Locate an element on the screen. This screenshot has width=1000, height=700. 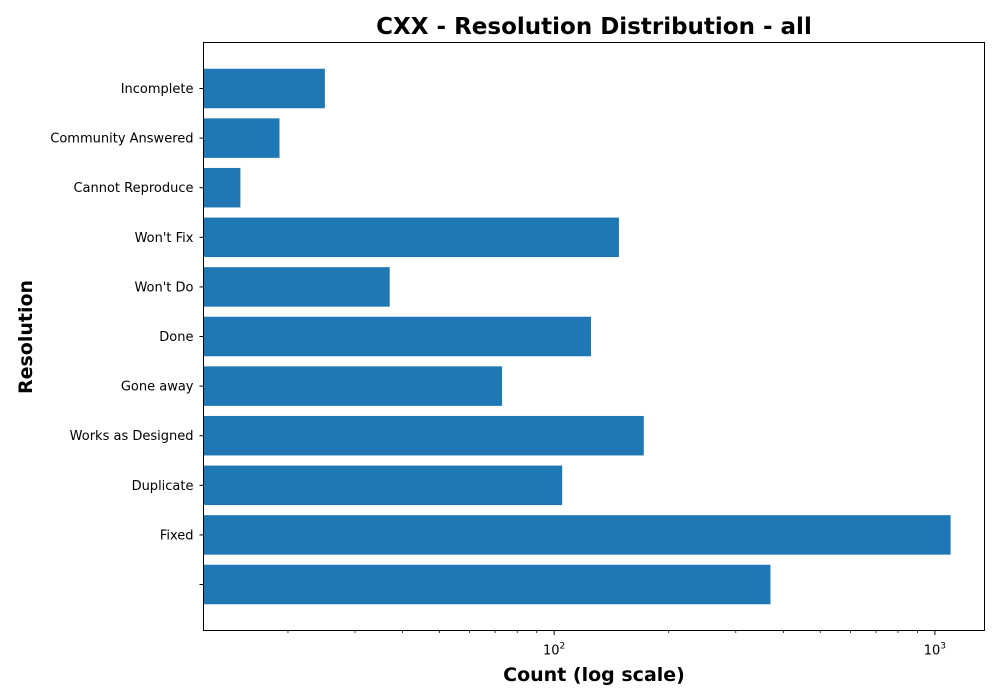
y-tick-label: Incomplete is located at coordinates (157, 89).